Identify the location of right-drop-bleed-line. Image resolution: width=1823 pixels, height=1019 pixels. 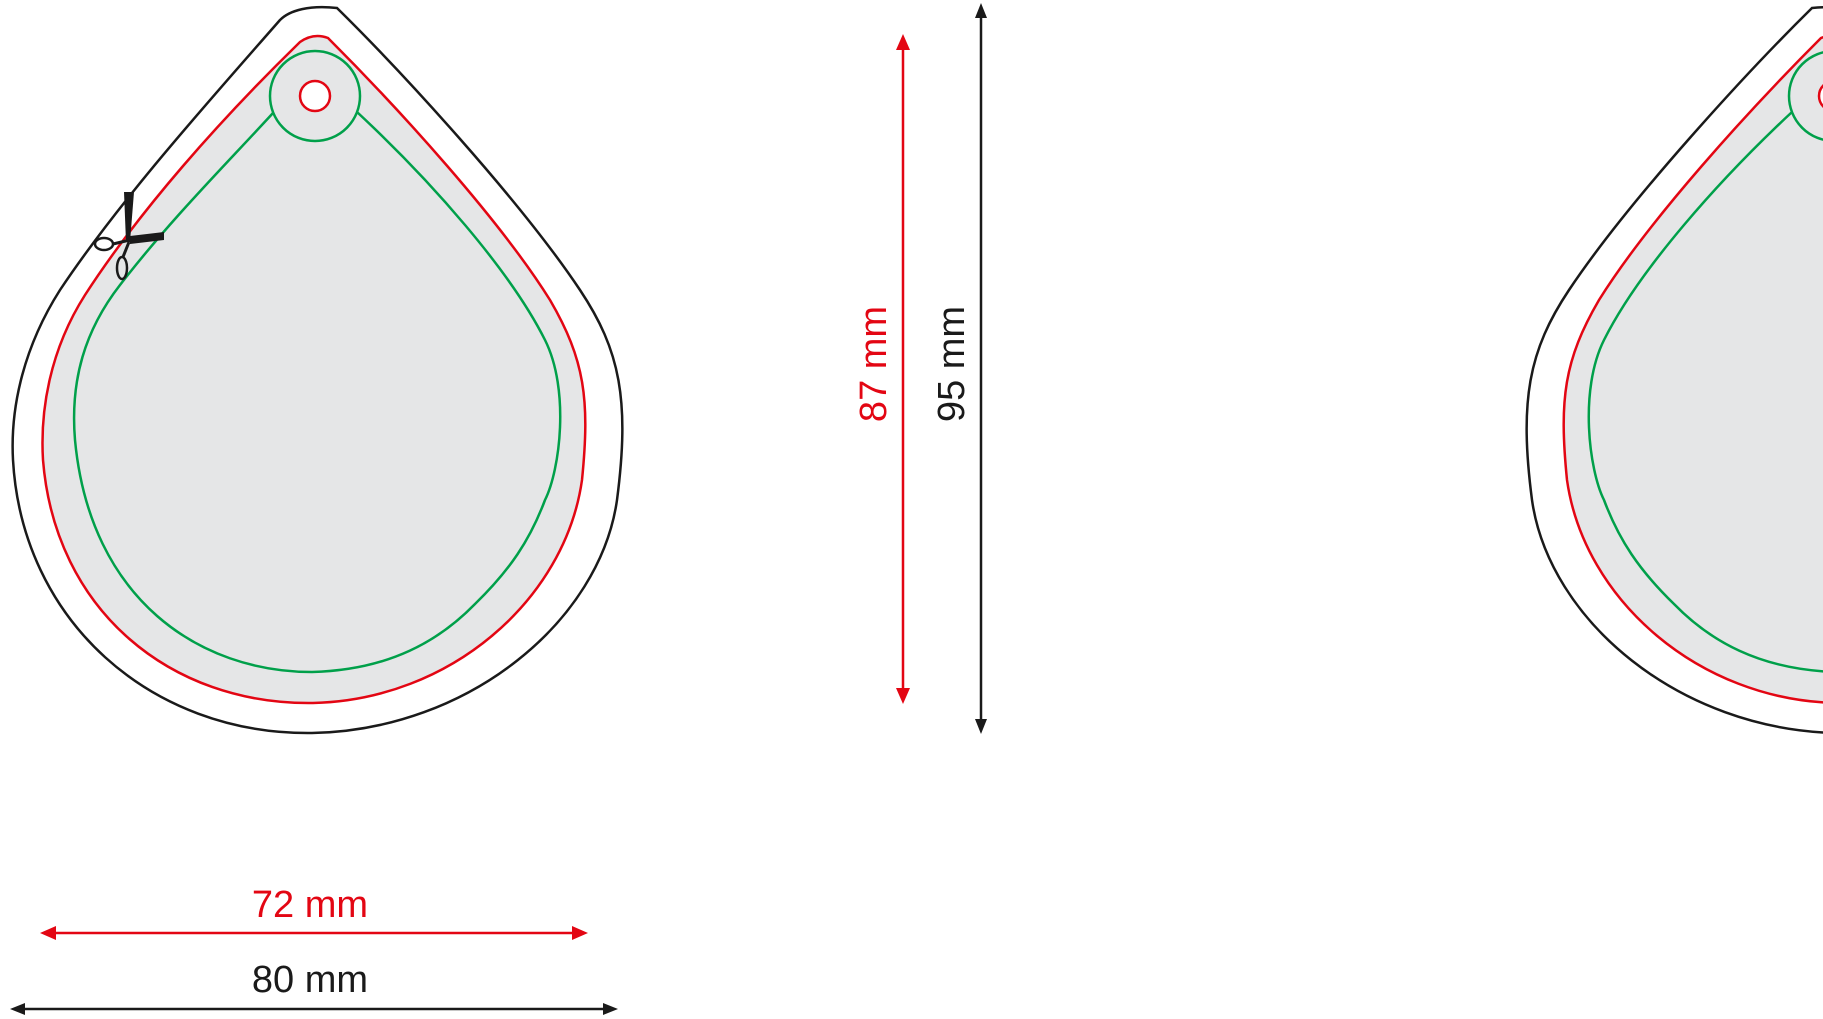
(1692, 370).